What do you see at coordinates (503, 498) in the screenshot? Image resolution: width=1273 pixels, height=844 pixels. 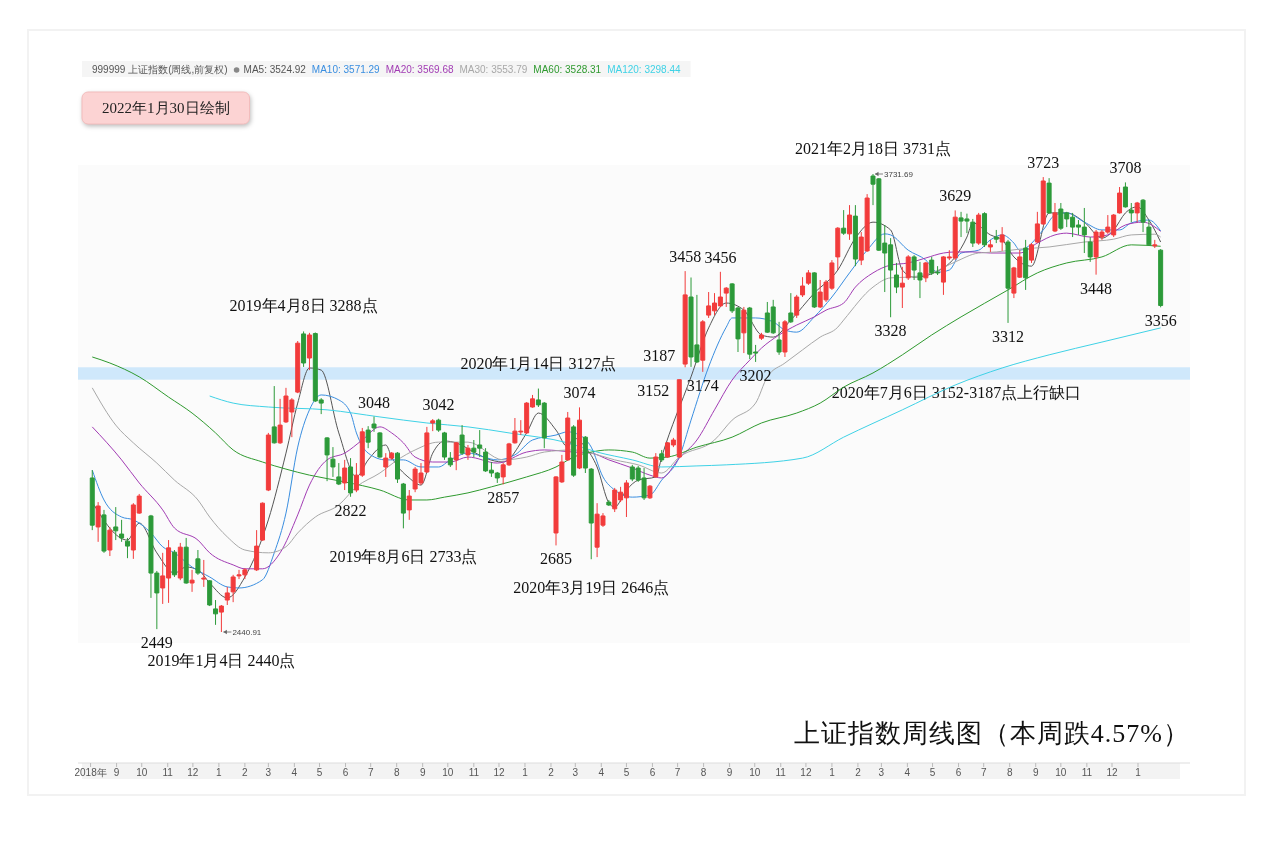 I see `annotation: 2857` at bounding box center [503, 498].